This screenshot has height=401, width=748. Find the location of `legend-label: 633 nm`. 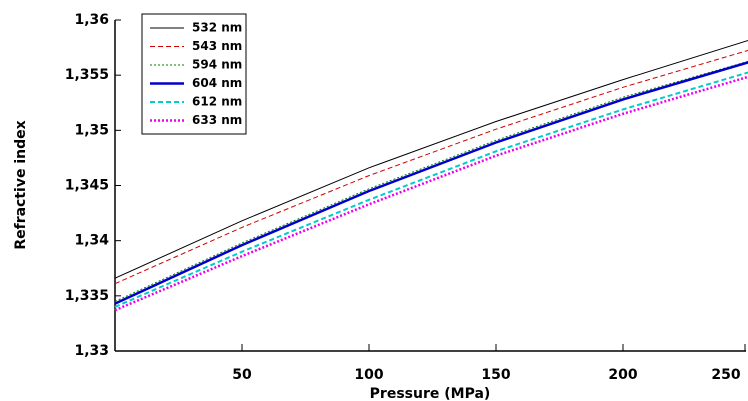

legend-label: 633 nm is located at coordinates (217, 120).